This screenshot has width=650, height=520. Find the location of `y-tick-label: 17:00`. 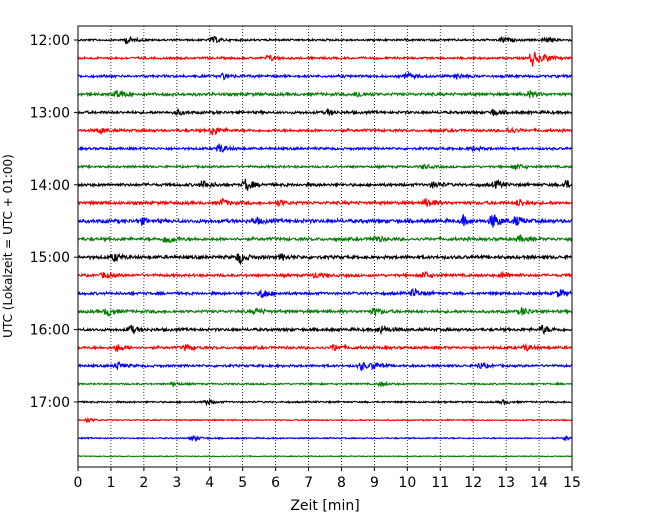

y-tick-label: 17:00 is located at coordinates (50, 403).